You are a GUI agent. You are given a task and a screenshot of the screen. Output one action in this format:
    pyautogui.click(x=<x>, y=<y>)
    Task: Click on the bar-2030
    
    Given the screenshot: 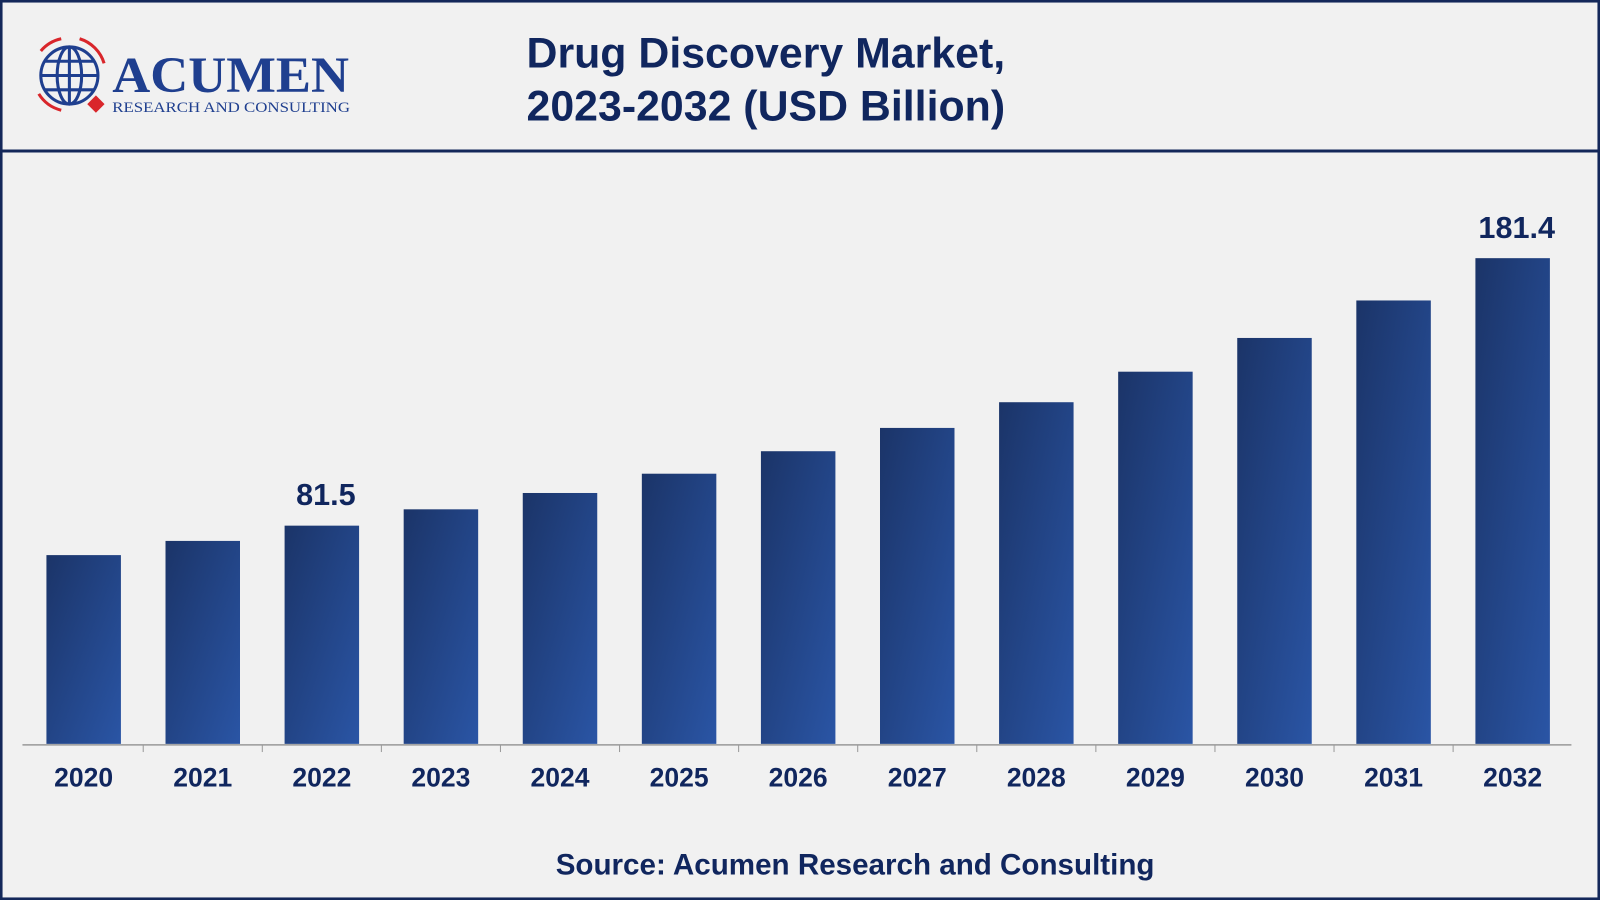 What is the action you would take?
    pyautogui.click(x=1274, y=540)
    